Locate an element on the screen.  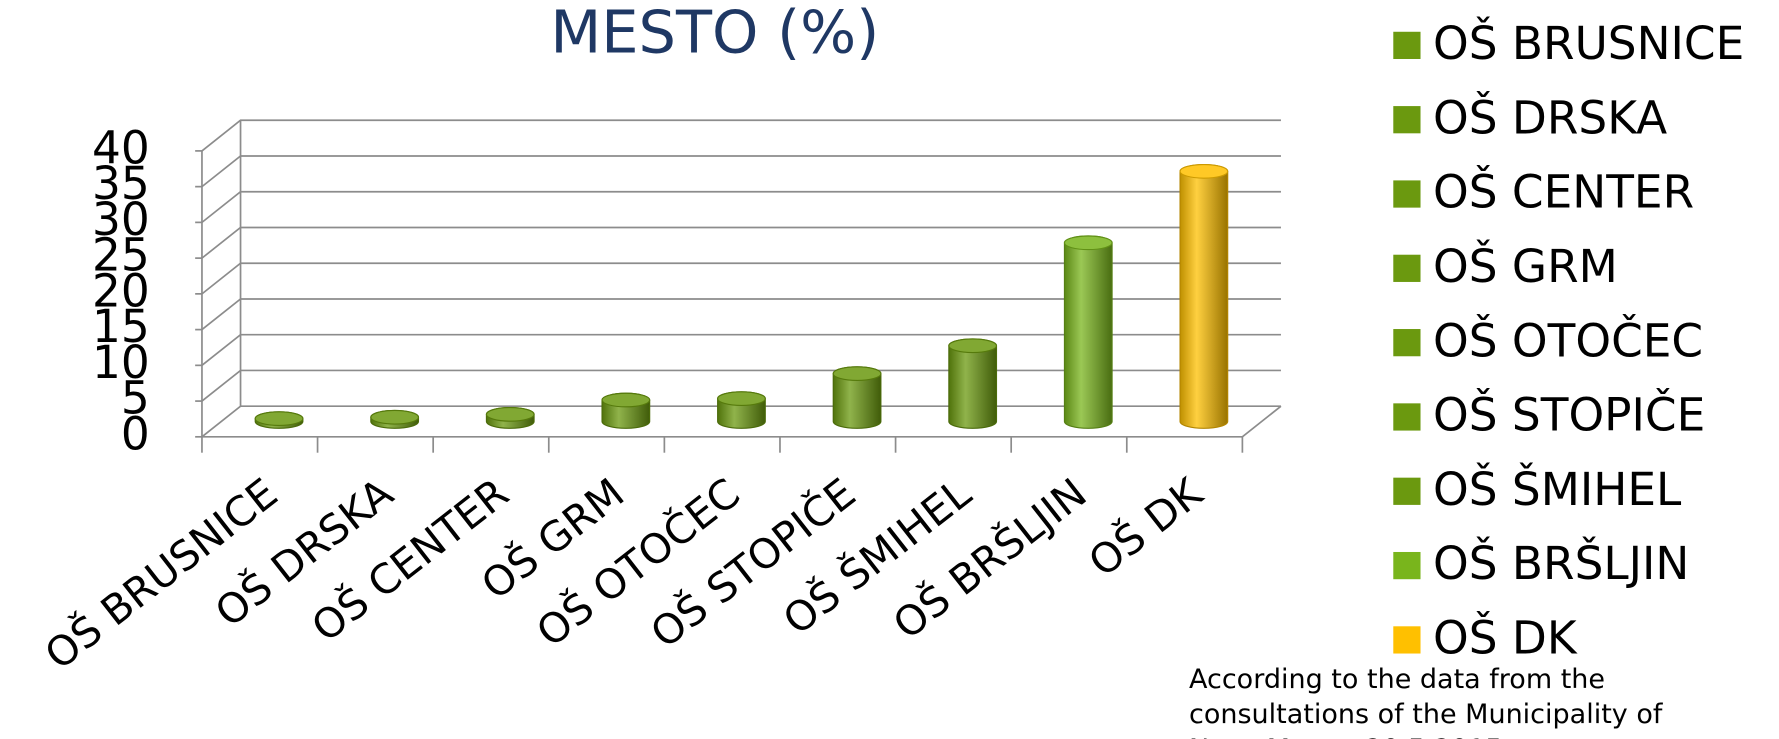
legend-label: OŠ BRŠLJIN is located at coordinates (1561, 562).